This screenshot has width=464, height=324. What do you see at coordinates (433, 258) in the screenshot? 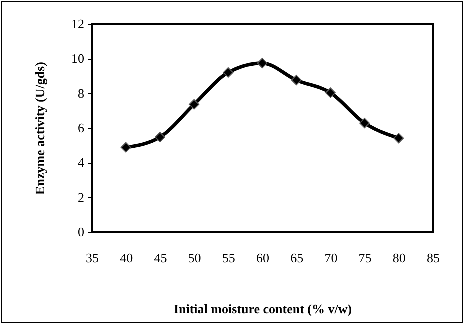
I see `x-tick-label: 85` at bounding box center [433, 258].